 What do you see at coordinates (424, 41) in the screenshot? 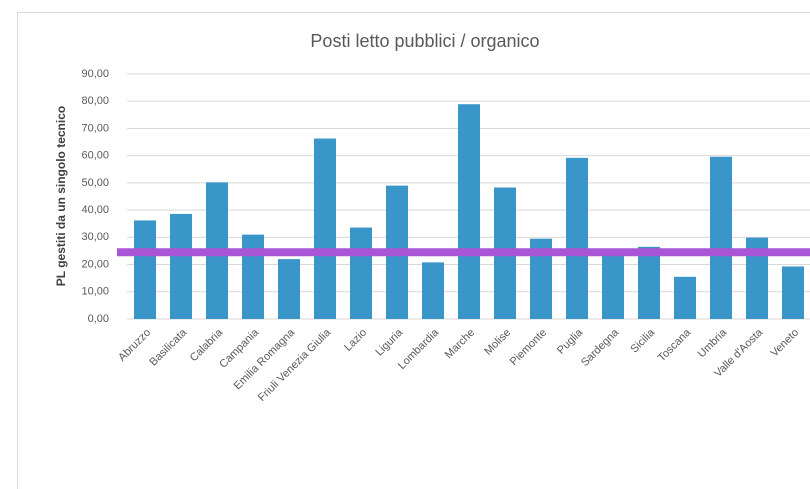
I see `chart-title: Posti letto pubblici / organico` at bounding box center [424, 41].